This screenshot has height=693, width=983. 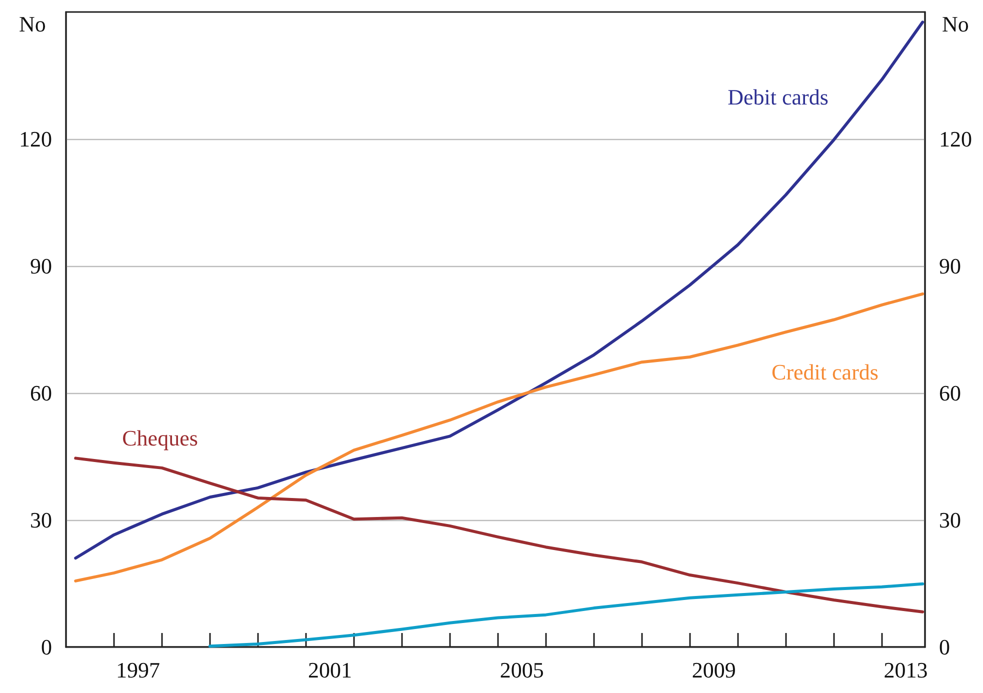 What do you see at coordinates (906, 670) in the screenshot?
I see `x-tick-label: 2013` at bounding box center [906, 670].